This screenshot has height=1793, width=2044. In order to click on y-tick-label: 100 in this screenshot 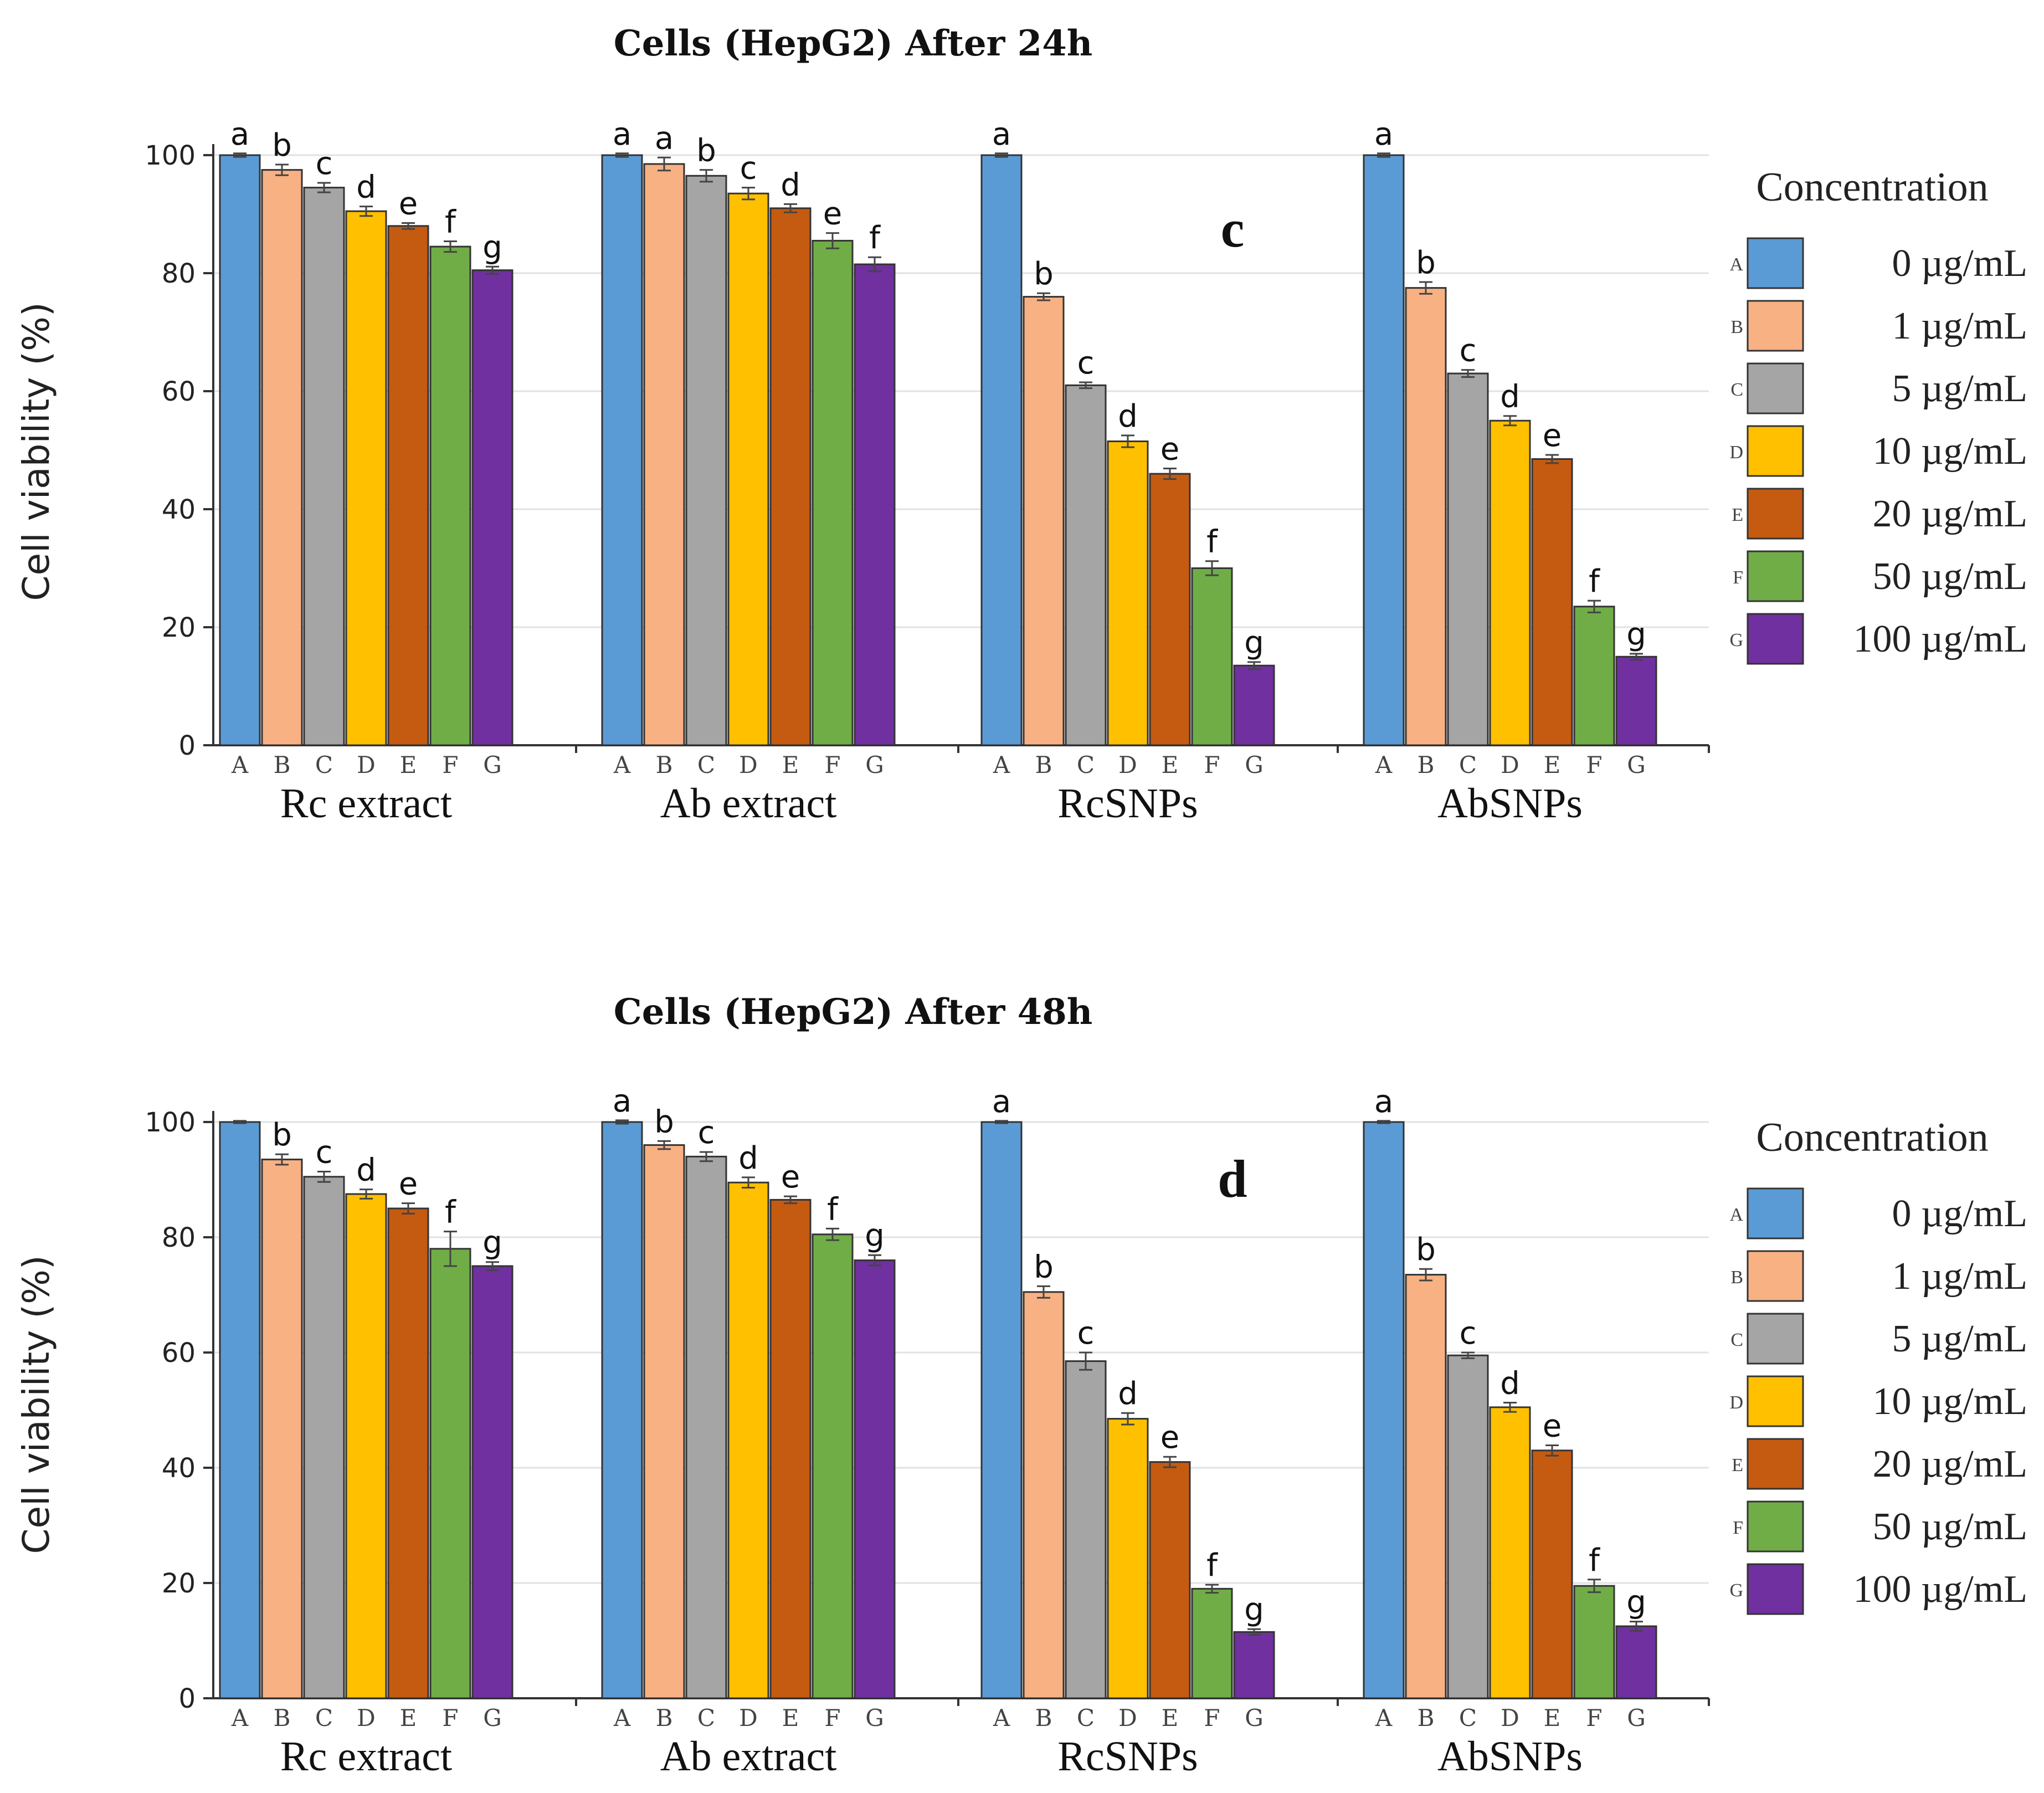, I will do `click(170, 156)`.